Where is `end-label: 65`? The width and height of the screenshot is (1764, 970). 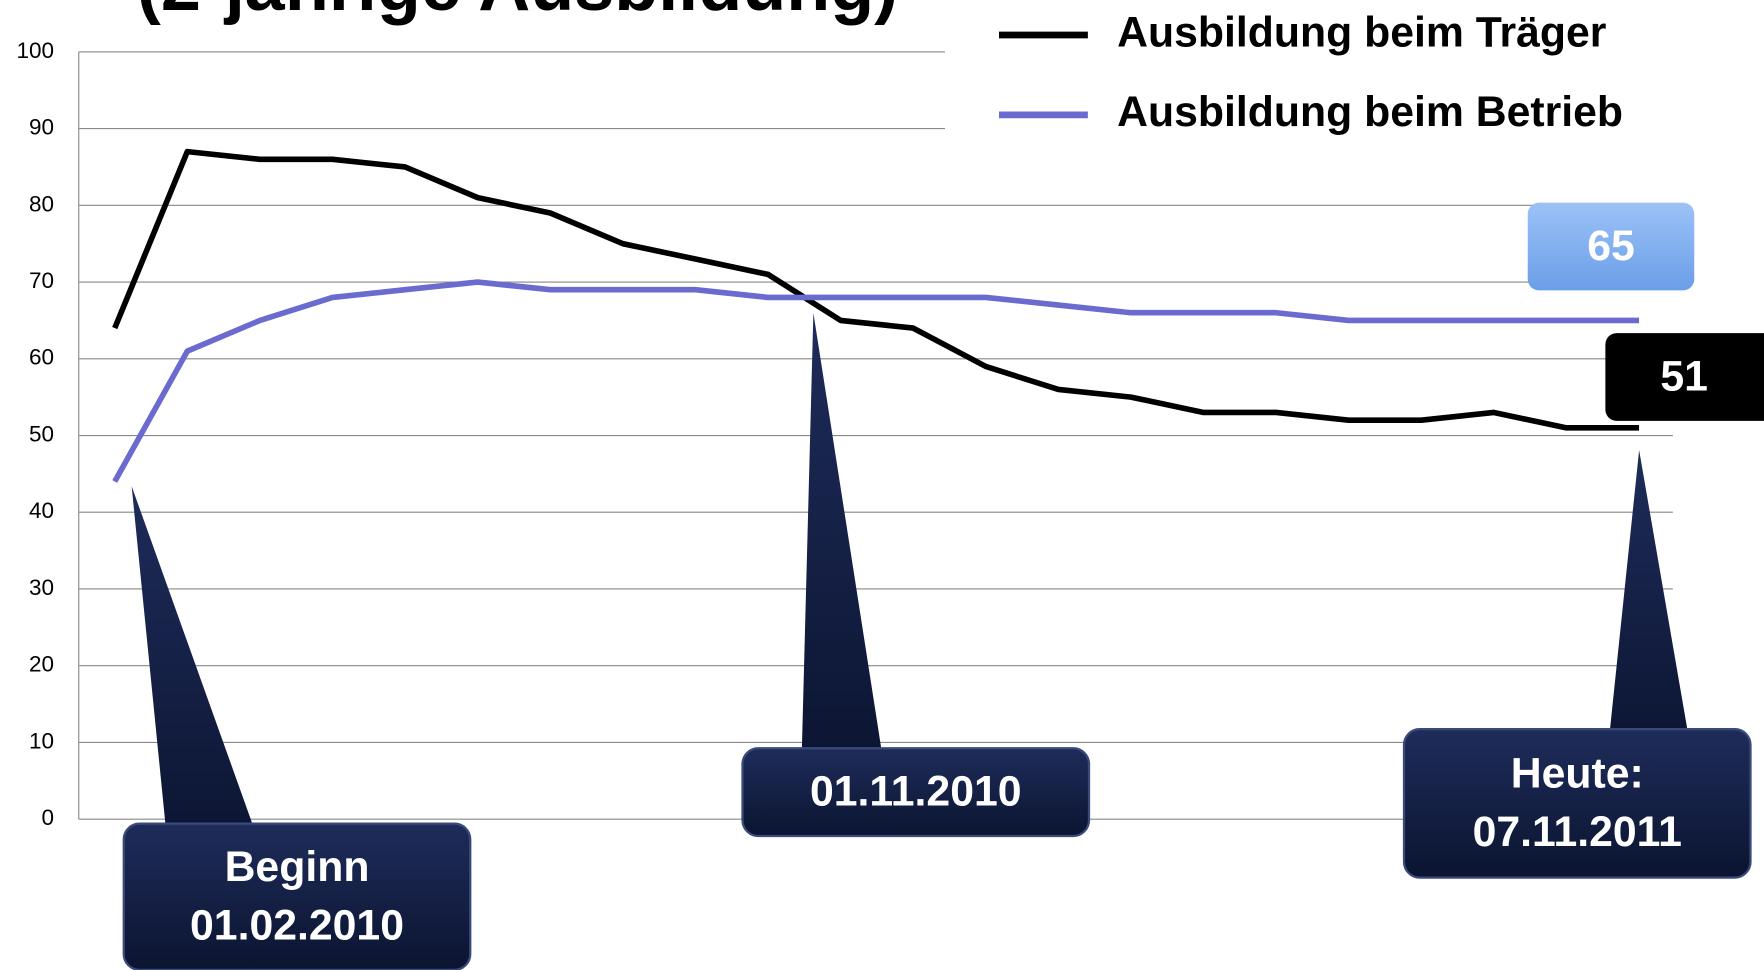 end-label: 65 is located at coordinates (1611, 246).